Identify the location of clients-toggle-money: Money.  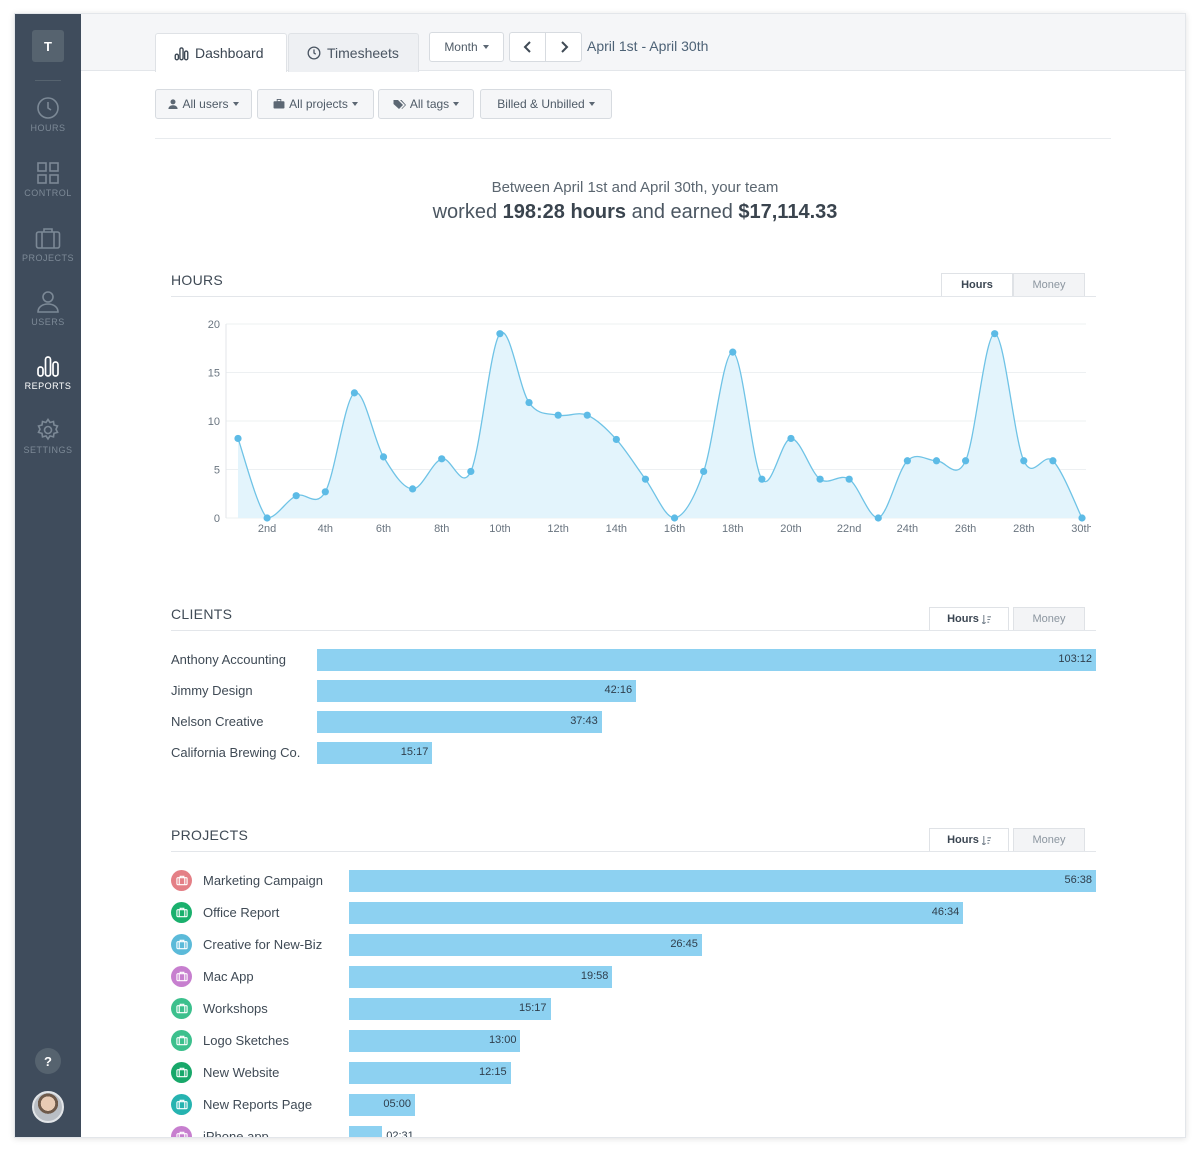
(1049, 618).